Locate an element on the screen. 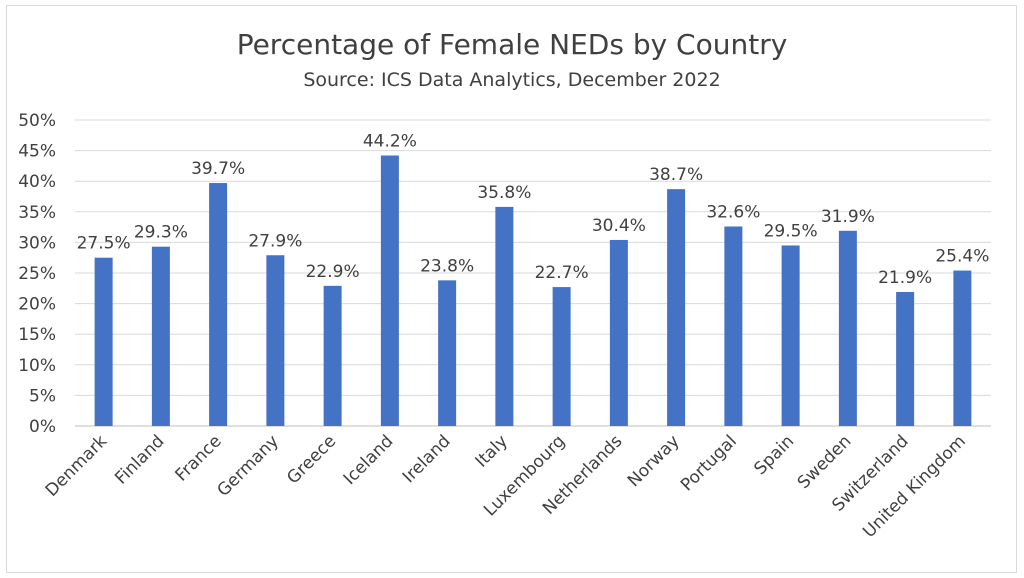 The height and width of the screenshot is (578, 1024). y-tick-label: 20% is located at coordinates (37, 305).